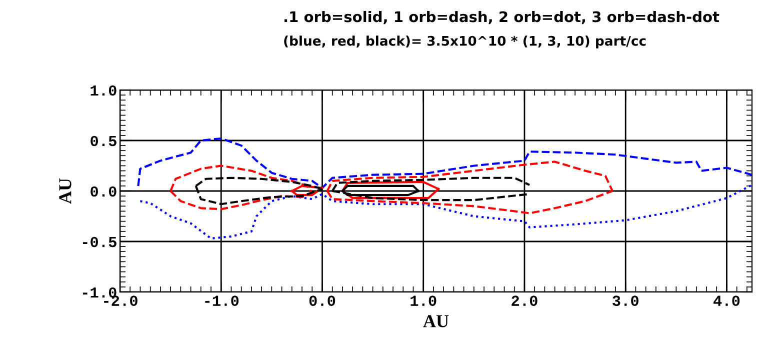 The height and width of the screenshot is (347, 761). What do you see at coordinates (103, 141) in the screenshot?
I see `y-tick-label: 0.5` at bounding box center [103, 141].